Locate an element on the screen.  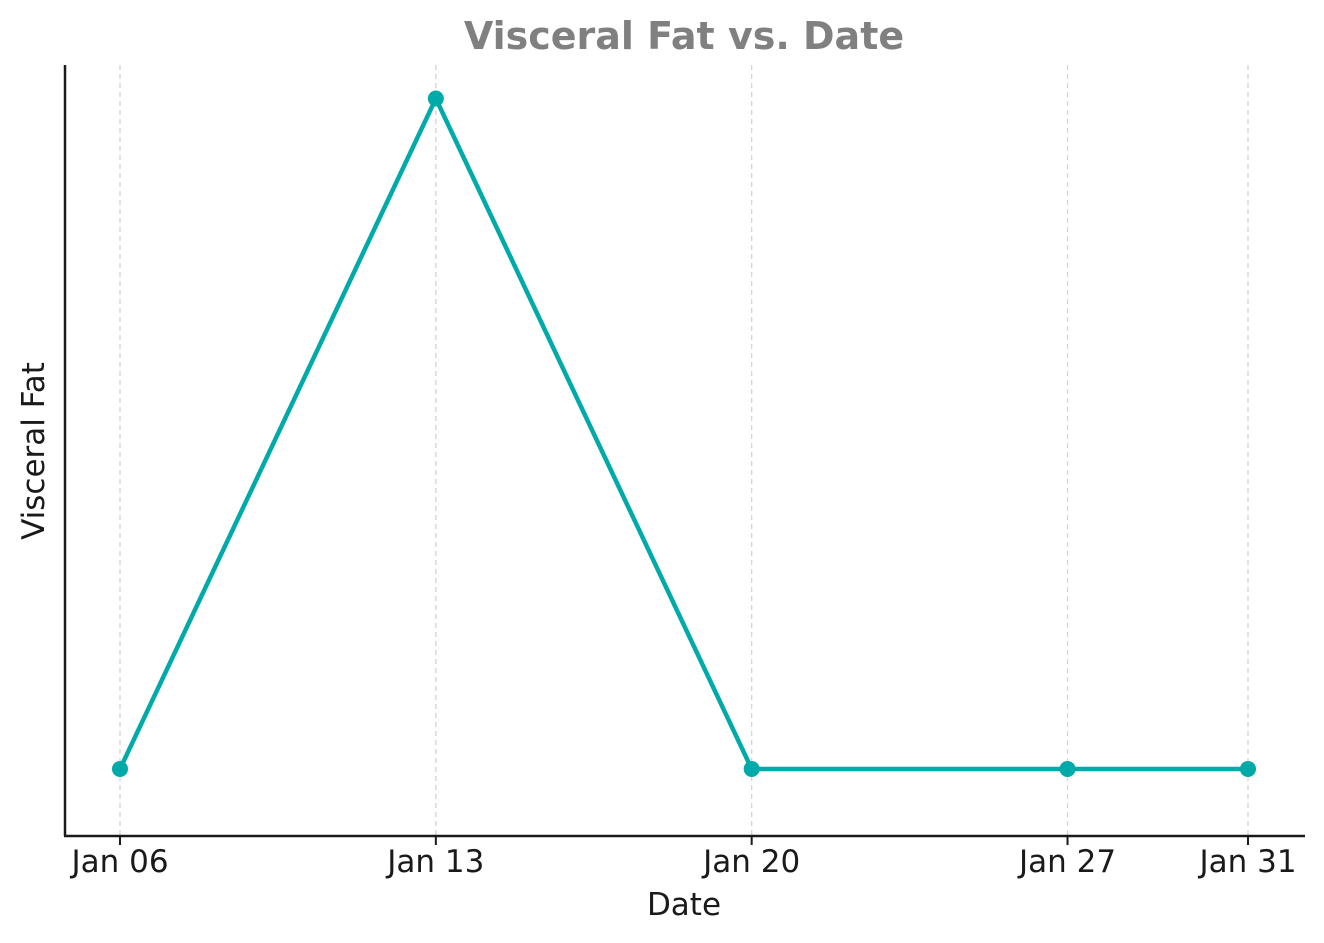
x-tick-label: Jan 06 is located at coordinates (118, 862).